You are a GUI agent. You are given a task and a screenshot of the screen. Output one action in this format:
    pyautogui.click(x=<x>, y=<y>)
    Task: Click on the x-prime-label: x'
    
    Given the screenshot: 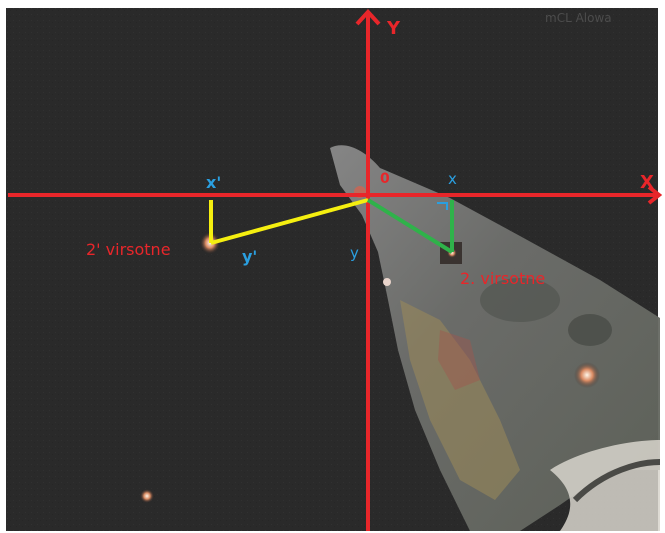 What is the action you would take?
    pyautogui.click(x=213, y=182)
    